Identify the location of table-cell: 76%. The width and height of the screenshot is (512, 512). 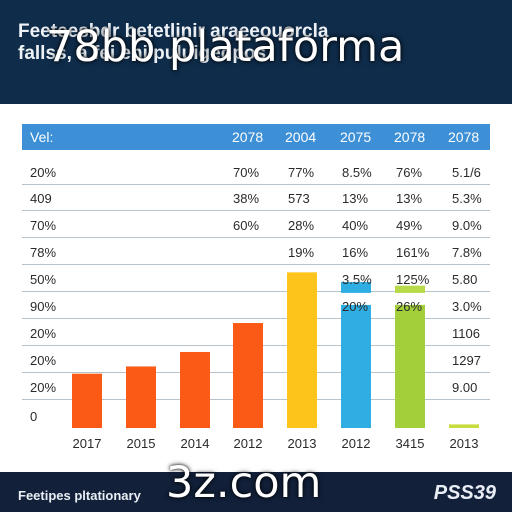
(409, 172).